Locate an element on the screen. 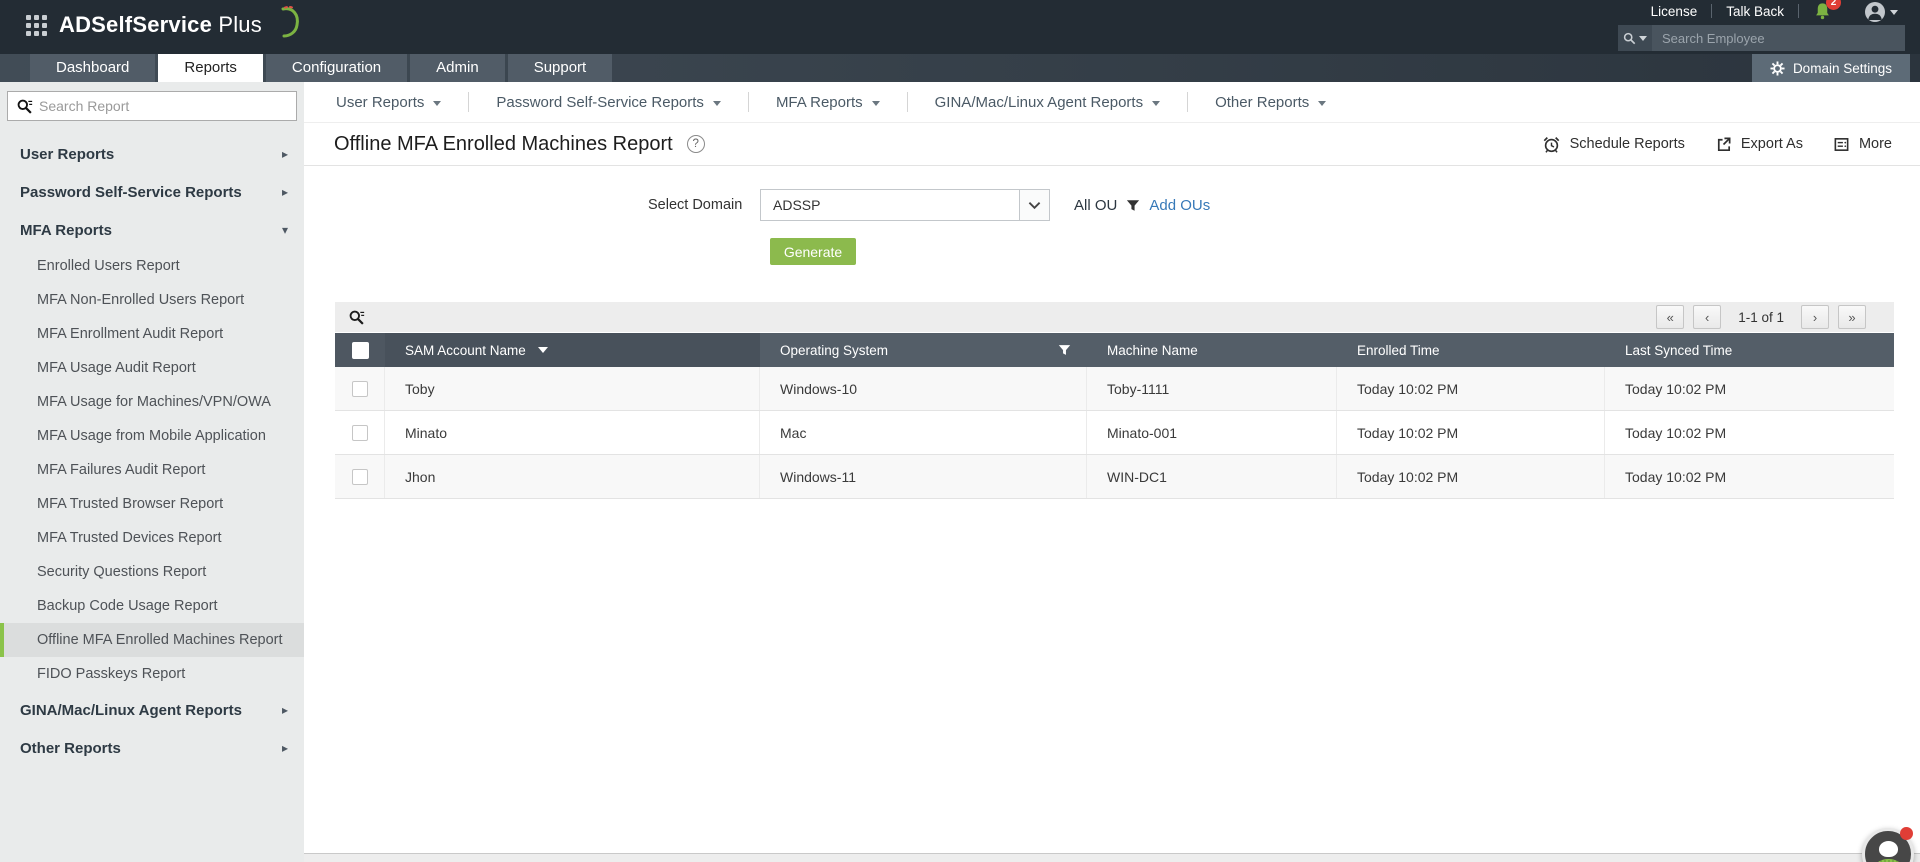 Image resolution: width=1920 pixels, height=862 pixels. sidebar-item: MFA Trusted Browser Report is located at coordinates (152, 504).